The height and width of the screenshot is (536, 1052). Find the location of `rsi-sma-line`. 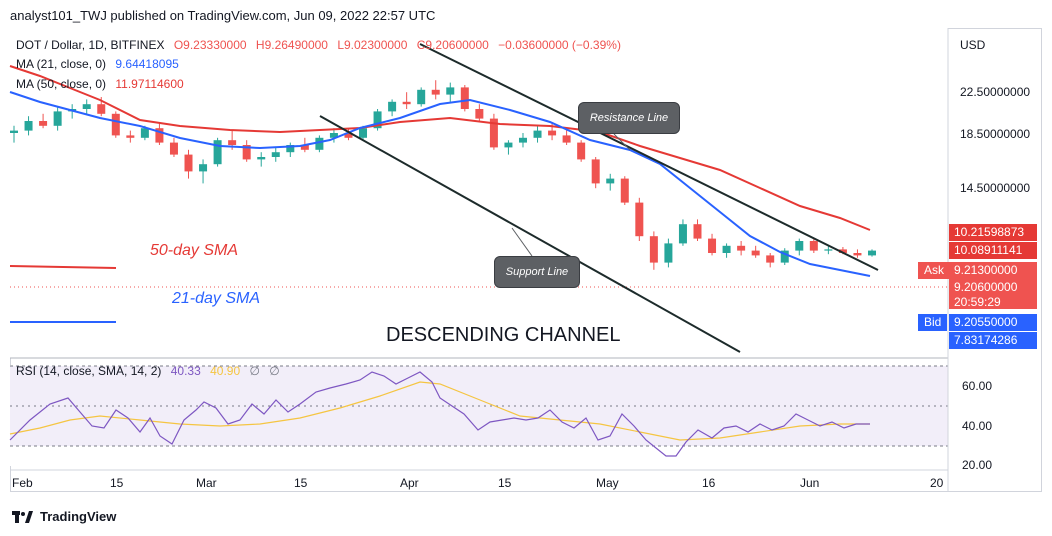

rsi-sma-line is located at coordinates (439, 411).